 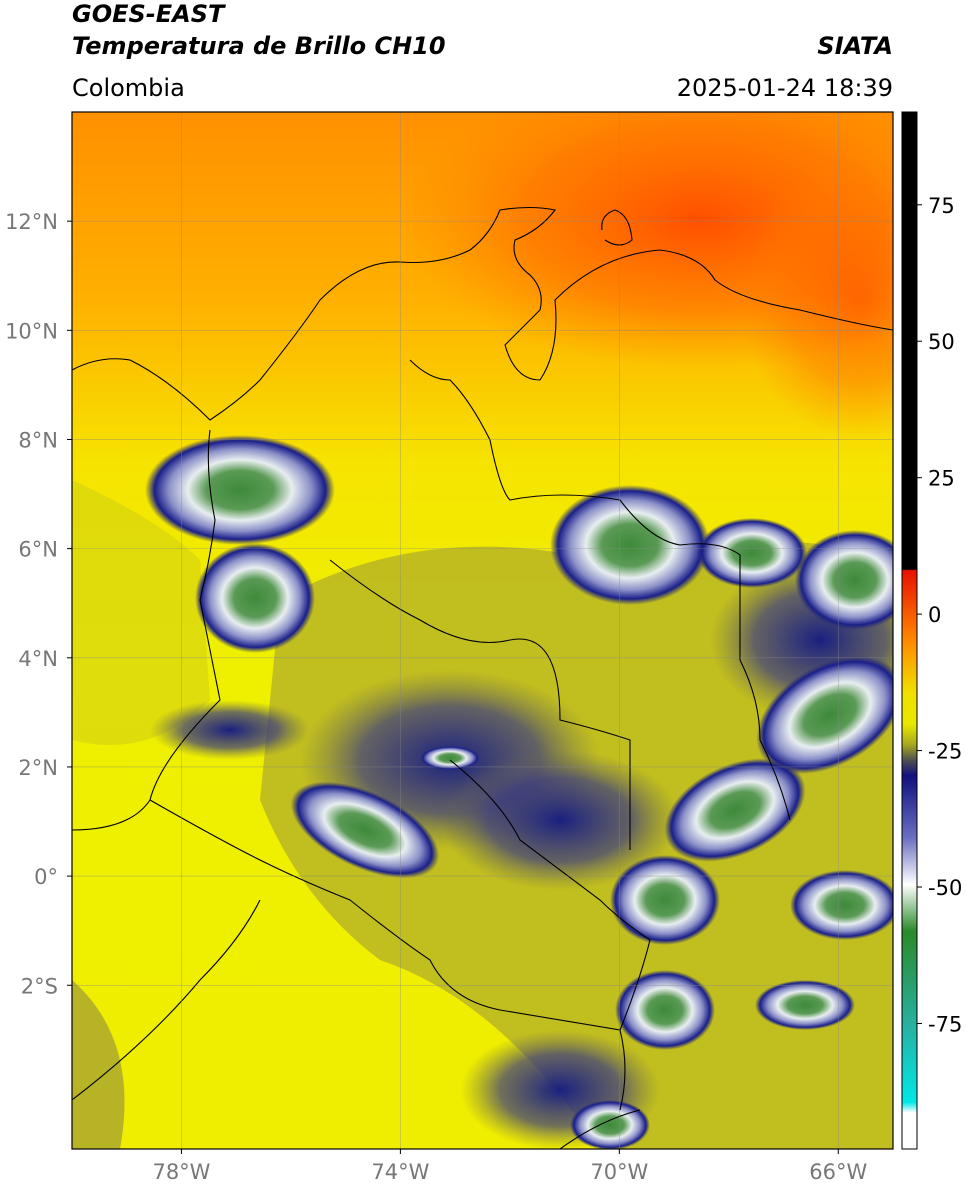 What do you see at coordinates (941, 479) in the screenshot?
I see `colorbar-tick-label: 25` at bounding box center [941, 479].